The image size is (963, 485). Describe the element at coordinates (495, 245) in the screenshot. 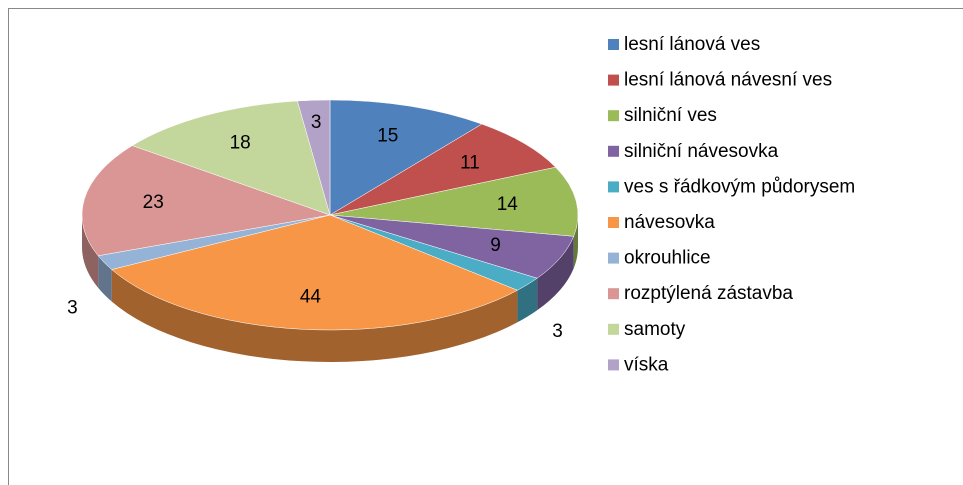

I see `data-label: 9` at that location.